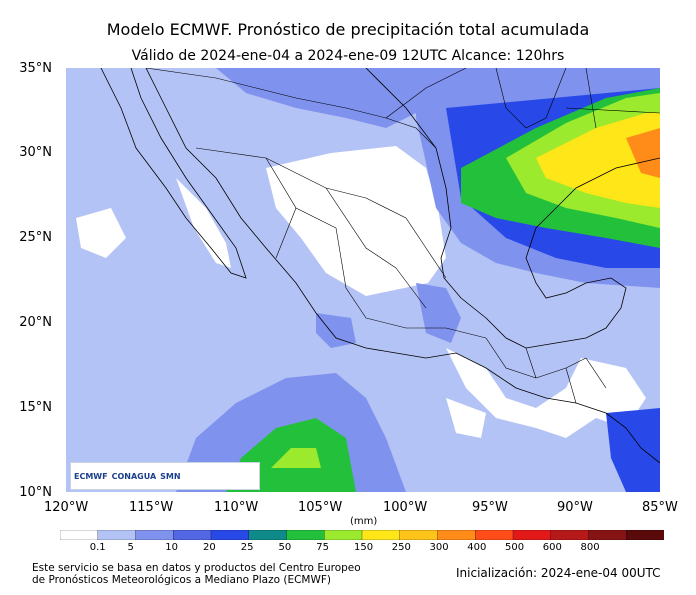  Describe the element at coordinates (633, 450) in the screenshot. I see `precip-caribbean-blob` at that location.